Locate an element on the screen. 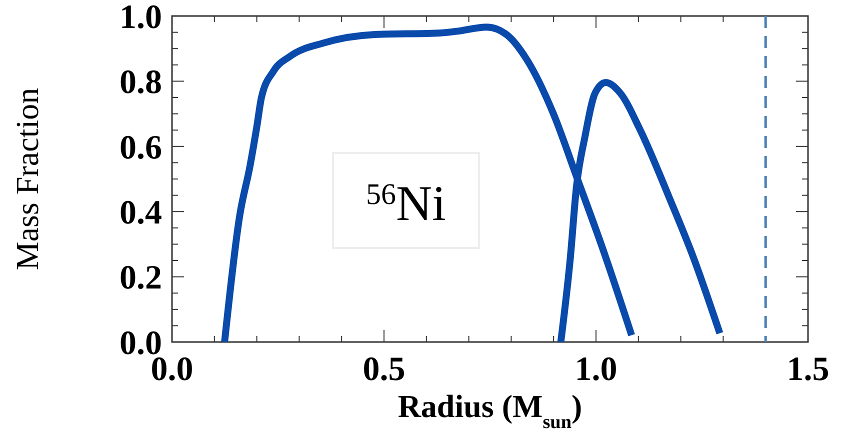 The width and height of the screenshot is (842, 437). y-tick-label: 0.4 is located at coordinates (141, 213).